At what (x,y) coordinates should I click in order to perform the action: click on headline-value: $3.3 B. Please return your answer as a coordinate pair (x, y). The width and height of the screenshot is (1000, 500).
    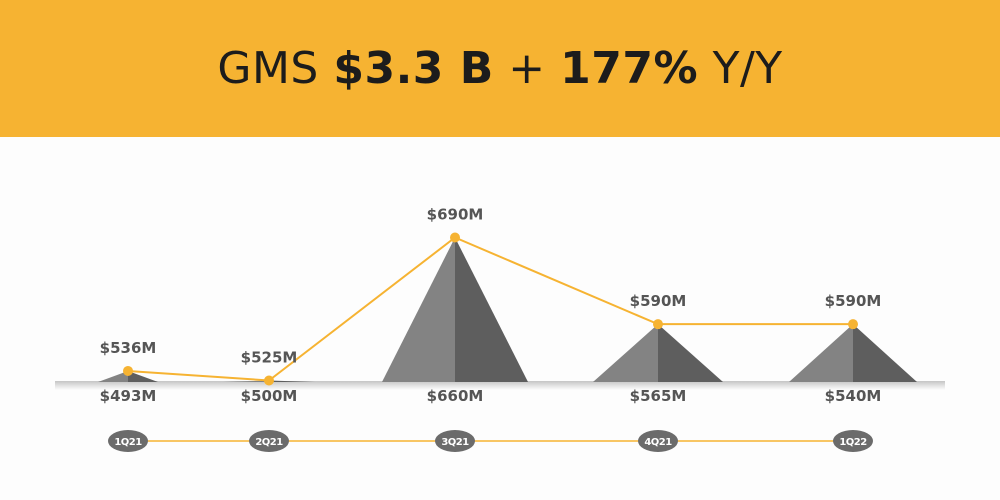
    Looking at the image, I should click on (413, 68).